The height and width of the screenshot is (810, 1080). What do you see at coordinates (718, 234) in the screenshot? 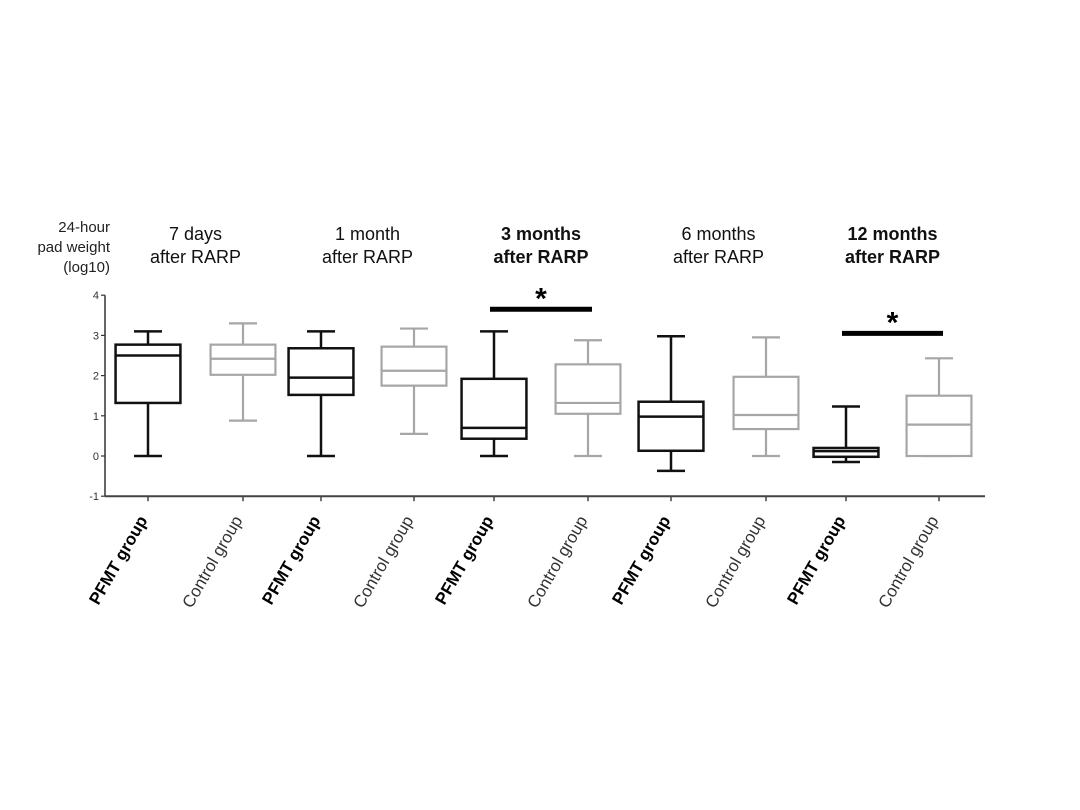
I see `period-label: 6 months` at bounding box center [718, 234].